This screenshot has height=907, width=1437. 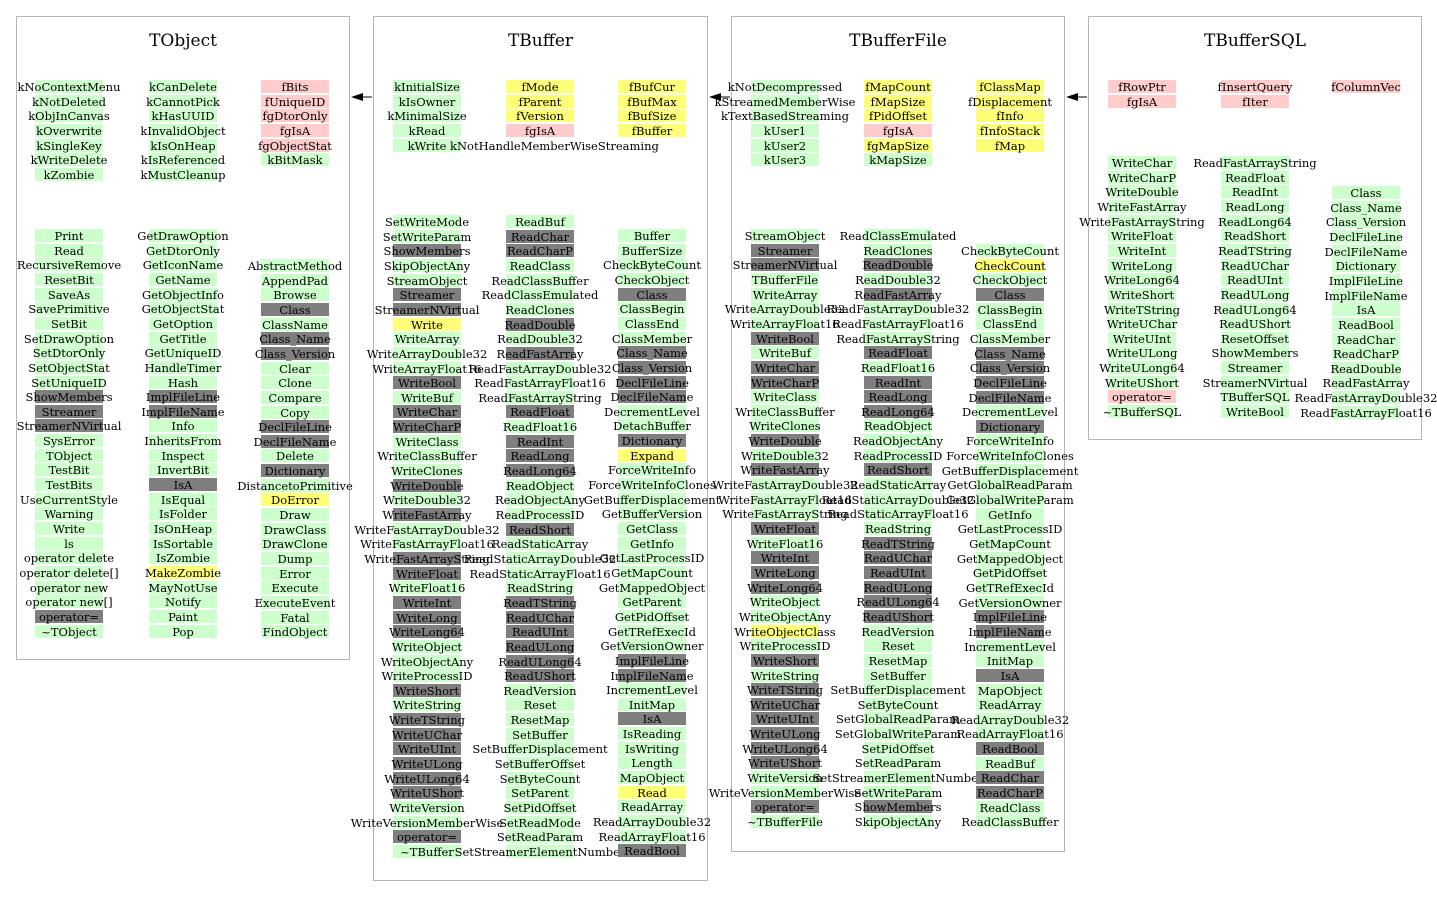 What do you see at coordinates (1142, 236) in the screenshot?
I see `method-label: WriteFloat` at bounding box center [1142, 236].